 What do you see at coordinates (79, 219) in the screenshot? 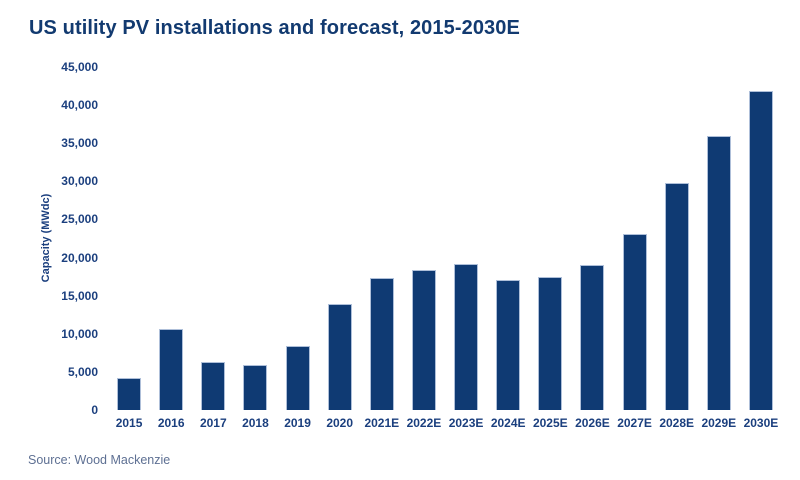
I see `y-tick-label-25000: 25,000` at bounding box center [79, 219].